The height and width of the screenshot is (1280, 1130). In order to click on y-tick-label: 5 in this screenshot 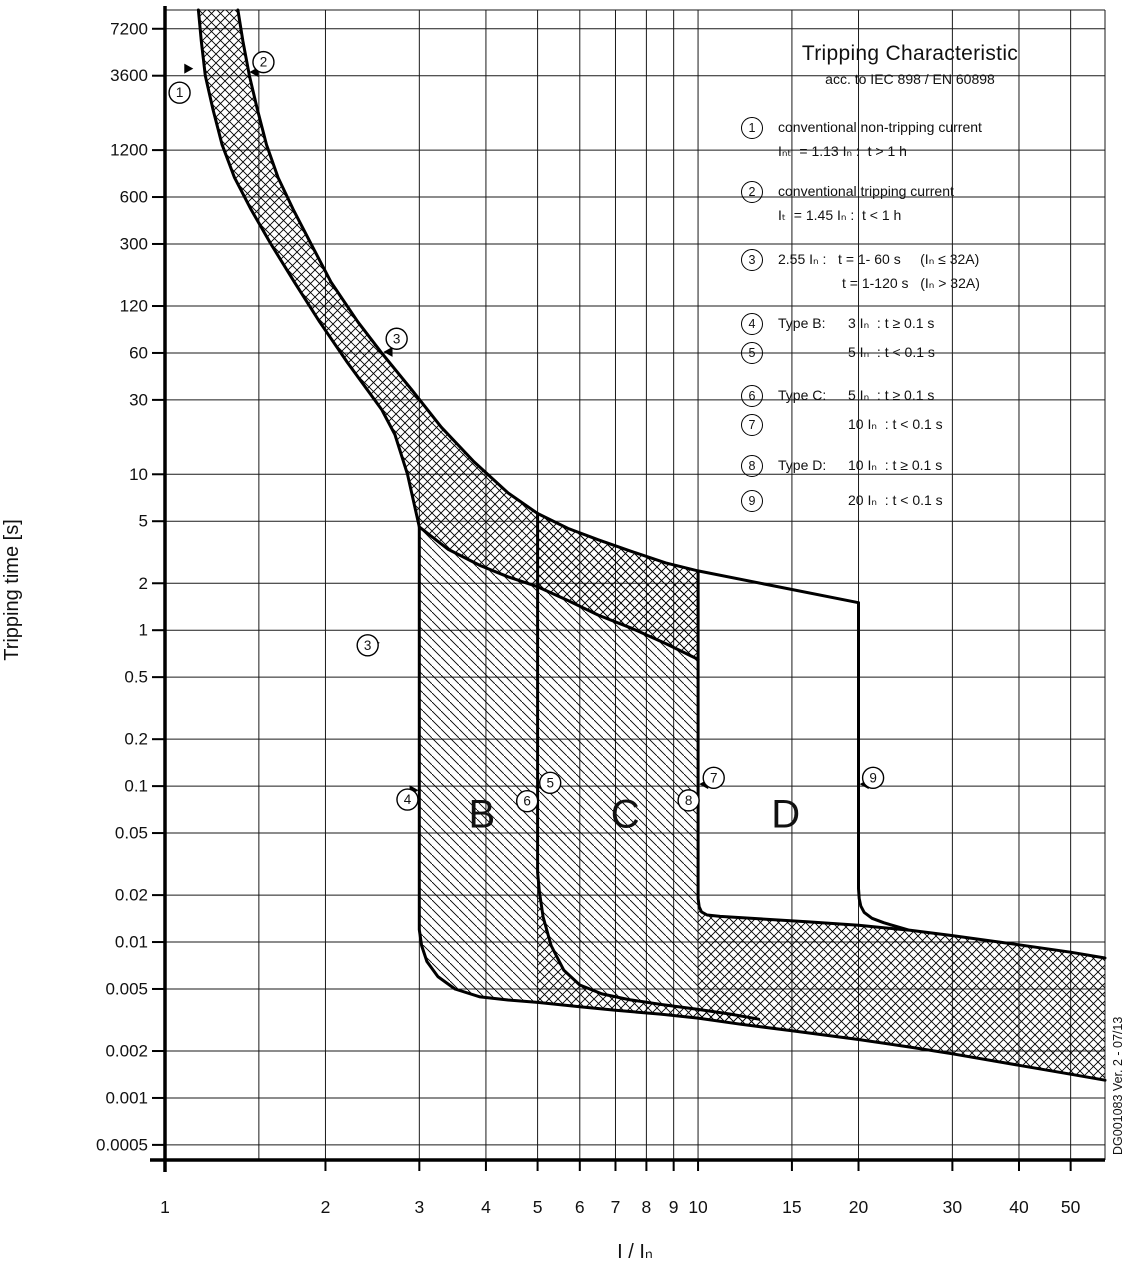, I will do `click(143, 521)`.